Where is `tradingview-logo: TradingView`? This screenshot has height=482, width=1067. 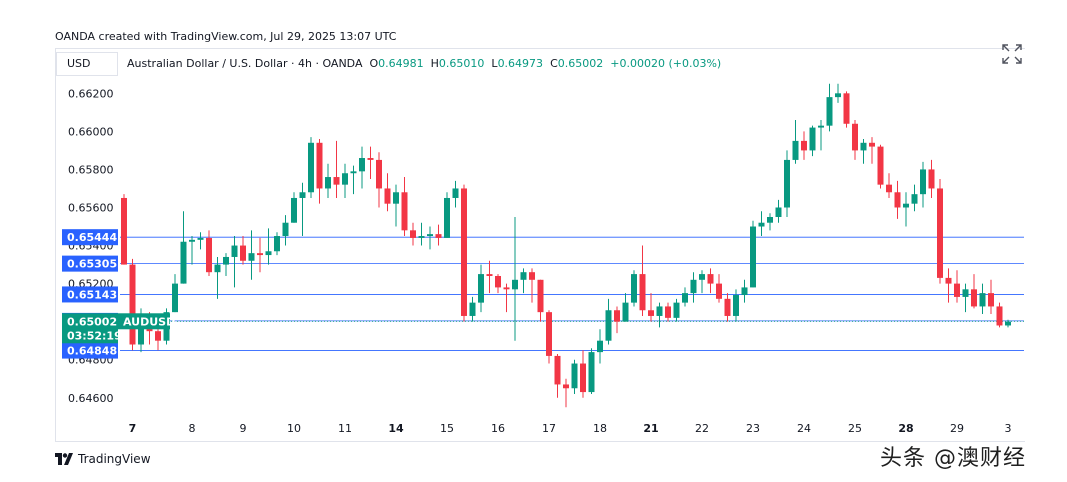
tradingview-logo: TradingView is located at coordinates (103, 459).